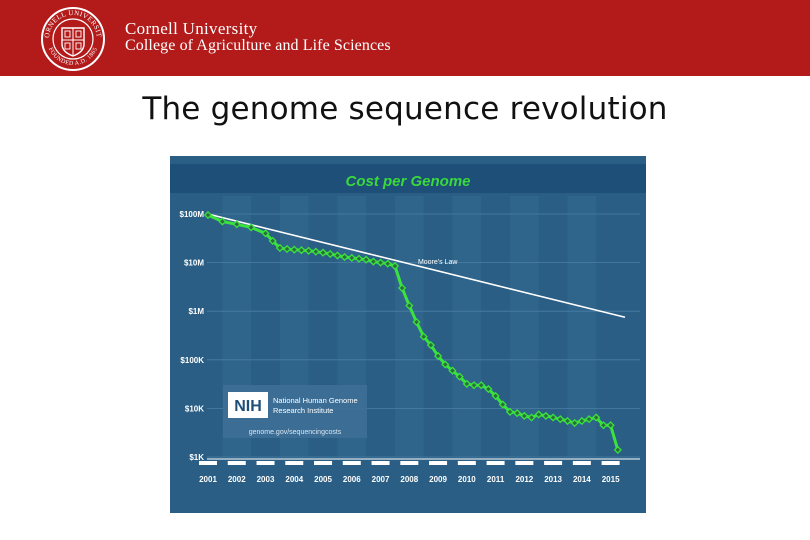 This screenshot has height=540, width=810. I want to click on nih-url: genome.gov/sequencingcosts, so click(295, 432).